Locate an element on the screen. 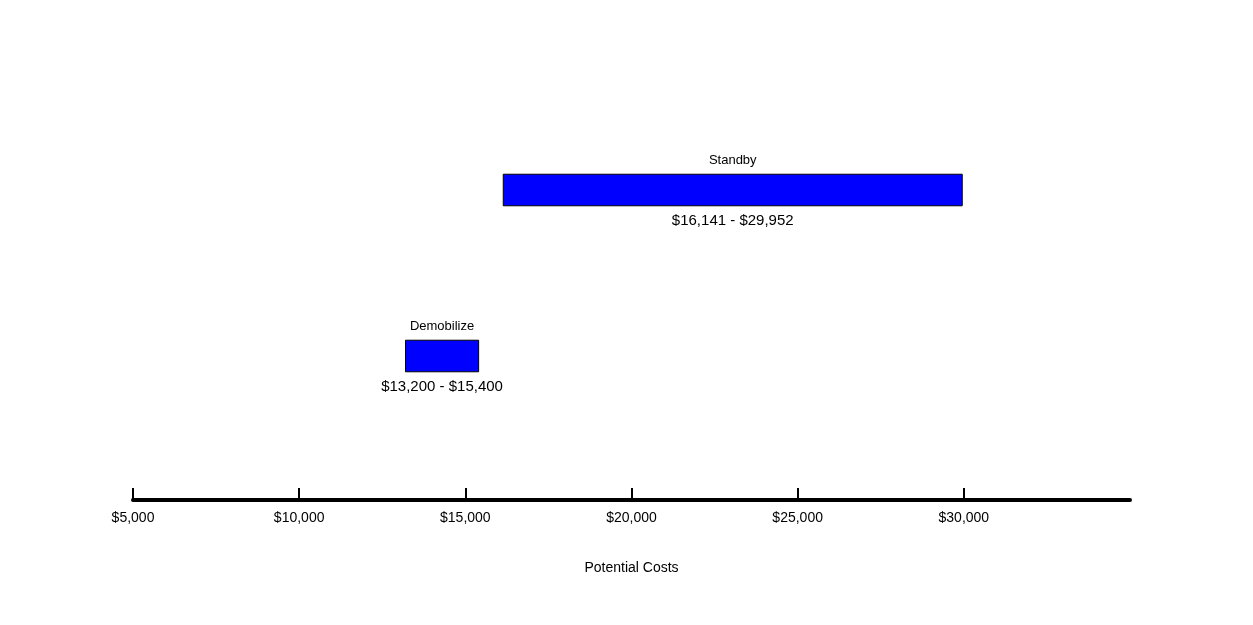  x-tick-label: $30,000 is located at coordinates (964, 517).